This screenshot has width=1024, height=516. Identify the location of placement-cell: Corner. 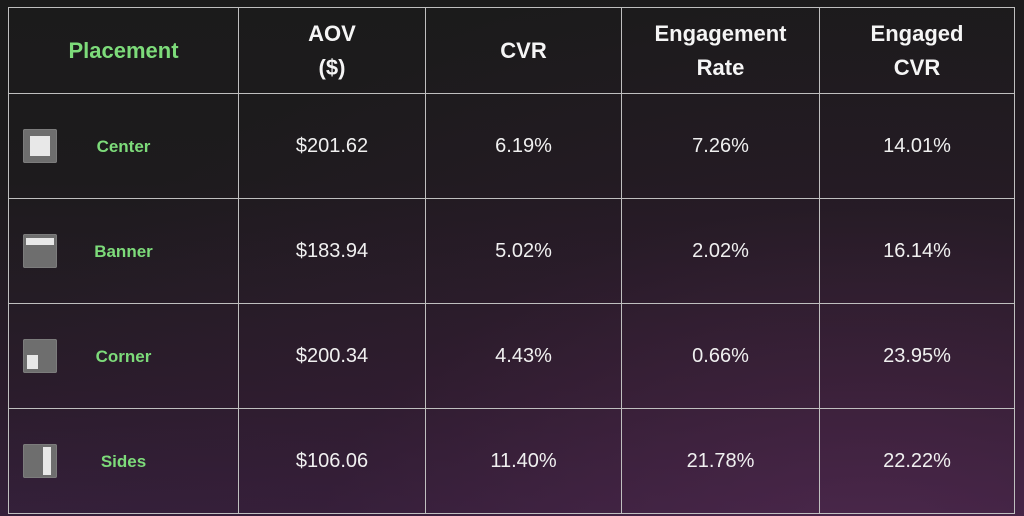
(123, 356).